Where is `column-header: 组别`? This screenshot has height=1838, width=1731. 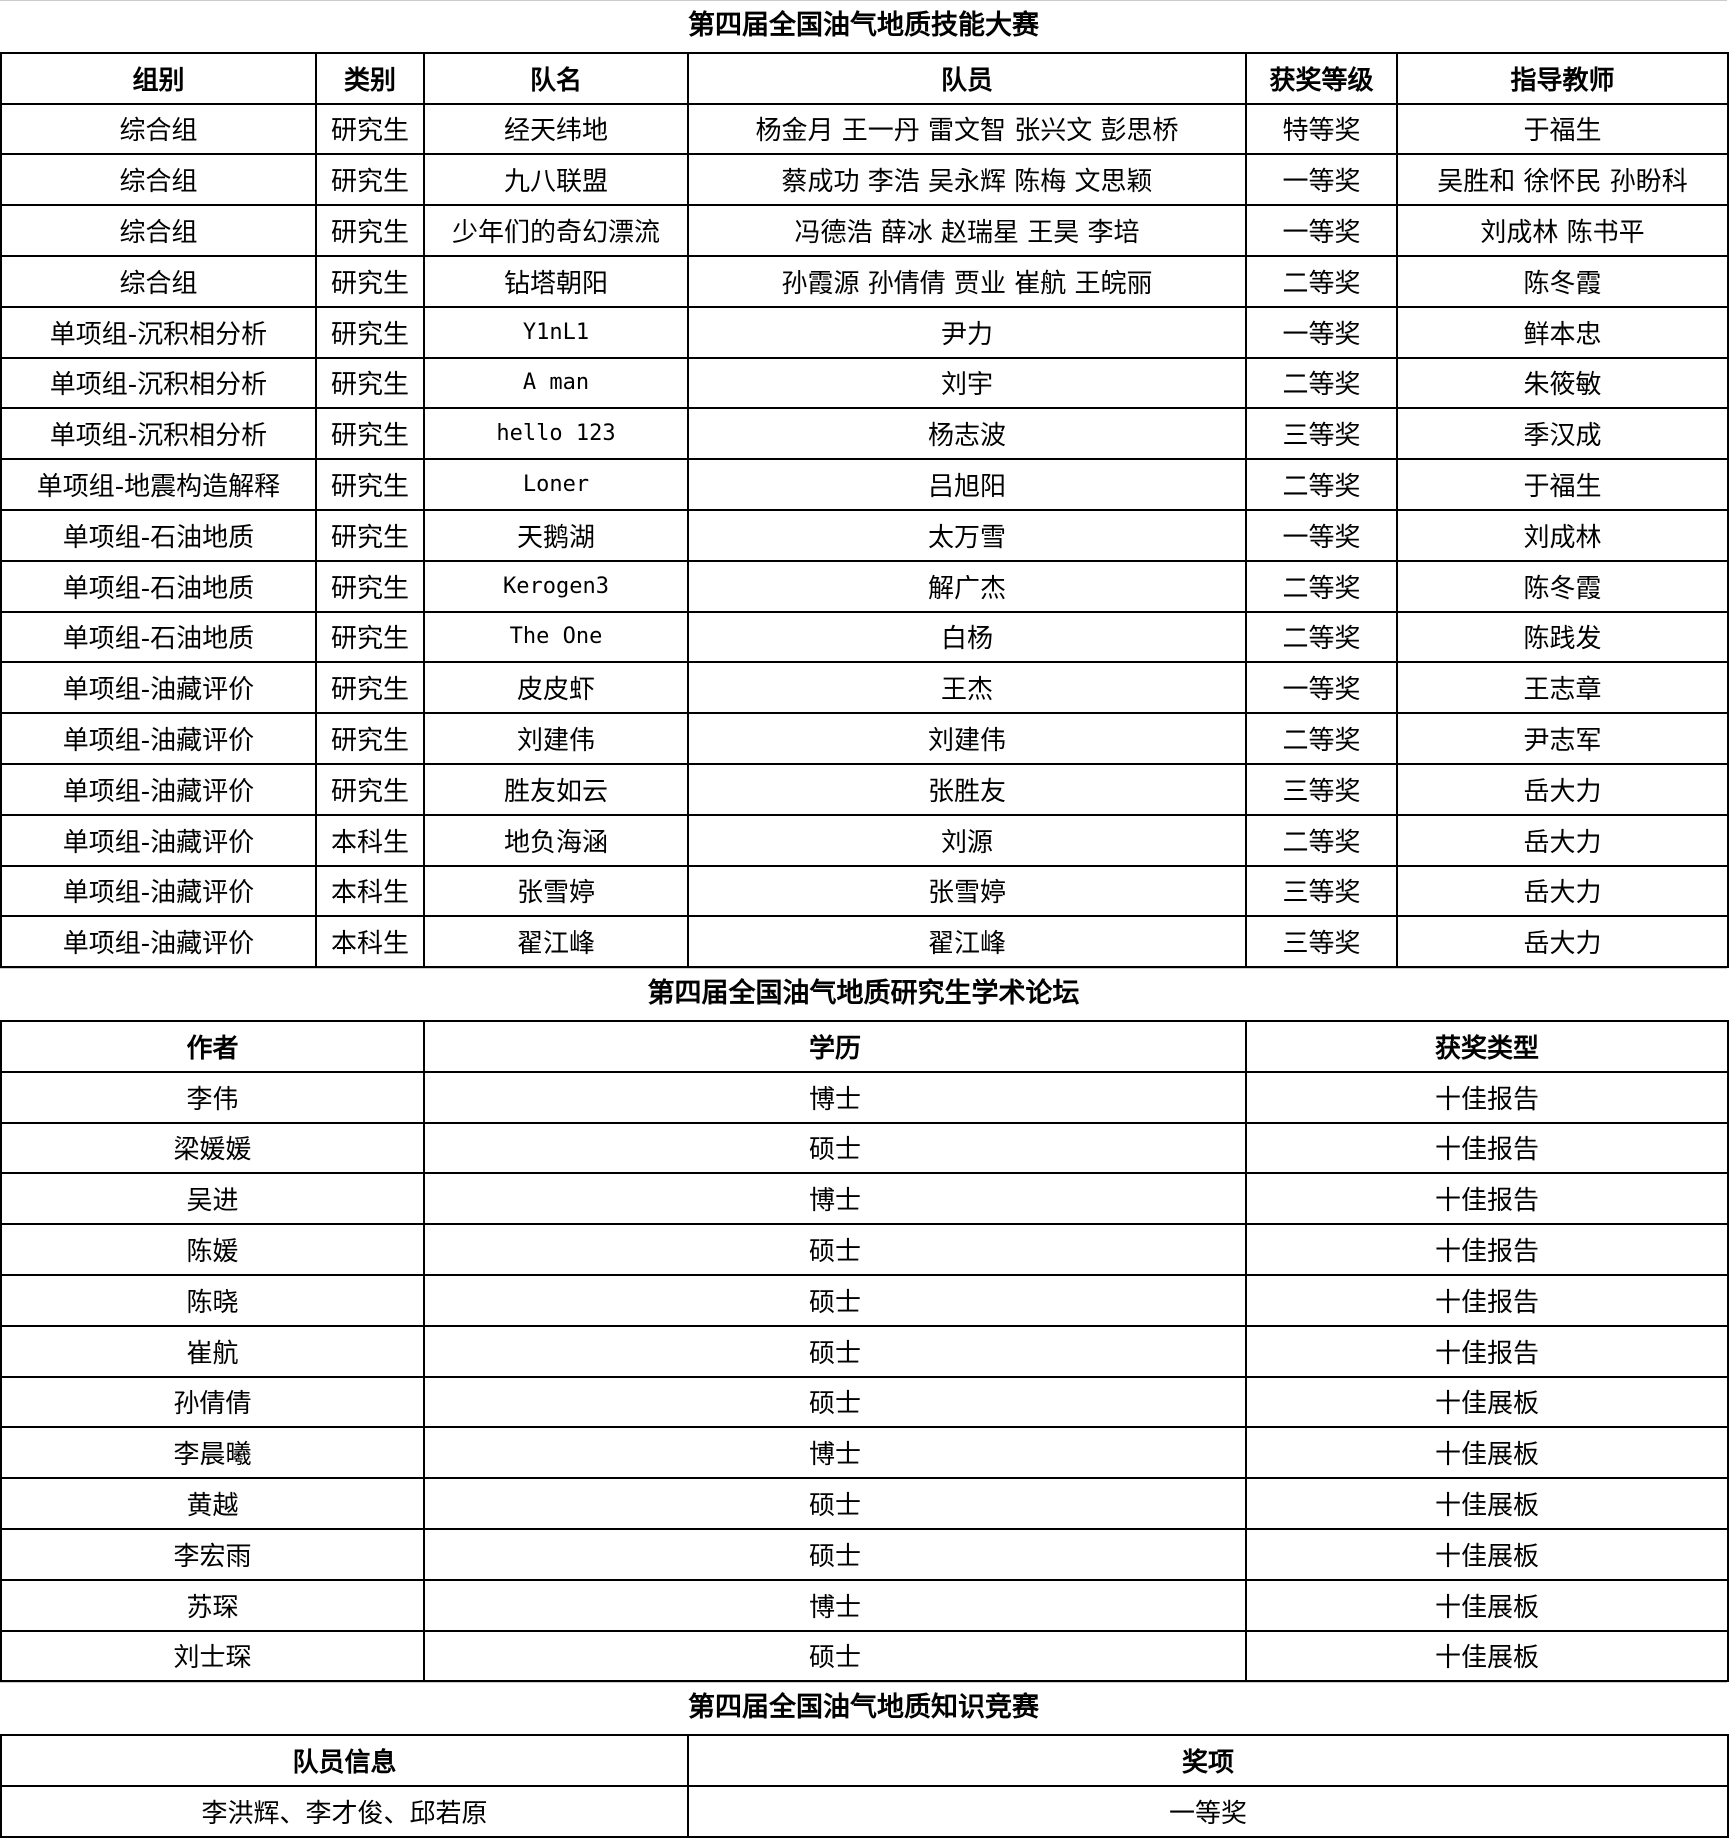 column-header: 组别 is located at coordinates (158, 78).